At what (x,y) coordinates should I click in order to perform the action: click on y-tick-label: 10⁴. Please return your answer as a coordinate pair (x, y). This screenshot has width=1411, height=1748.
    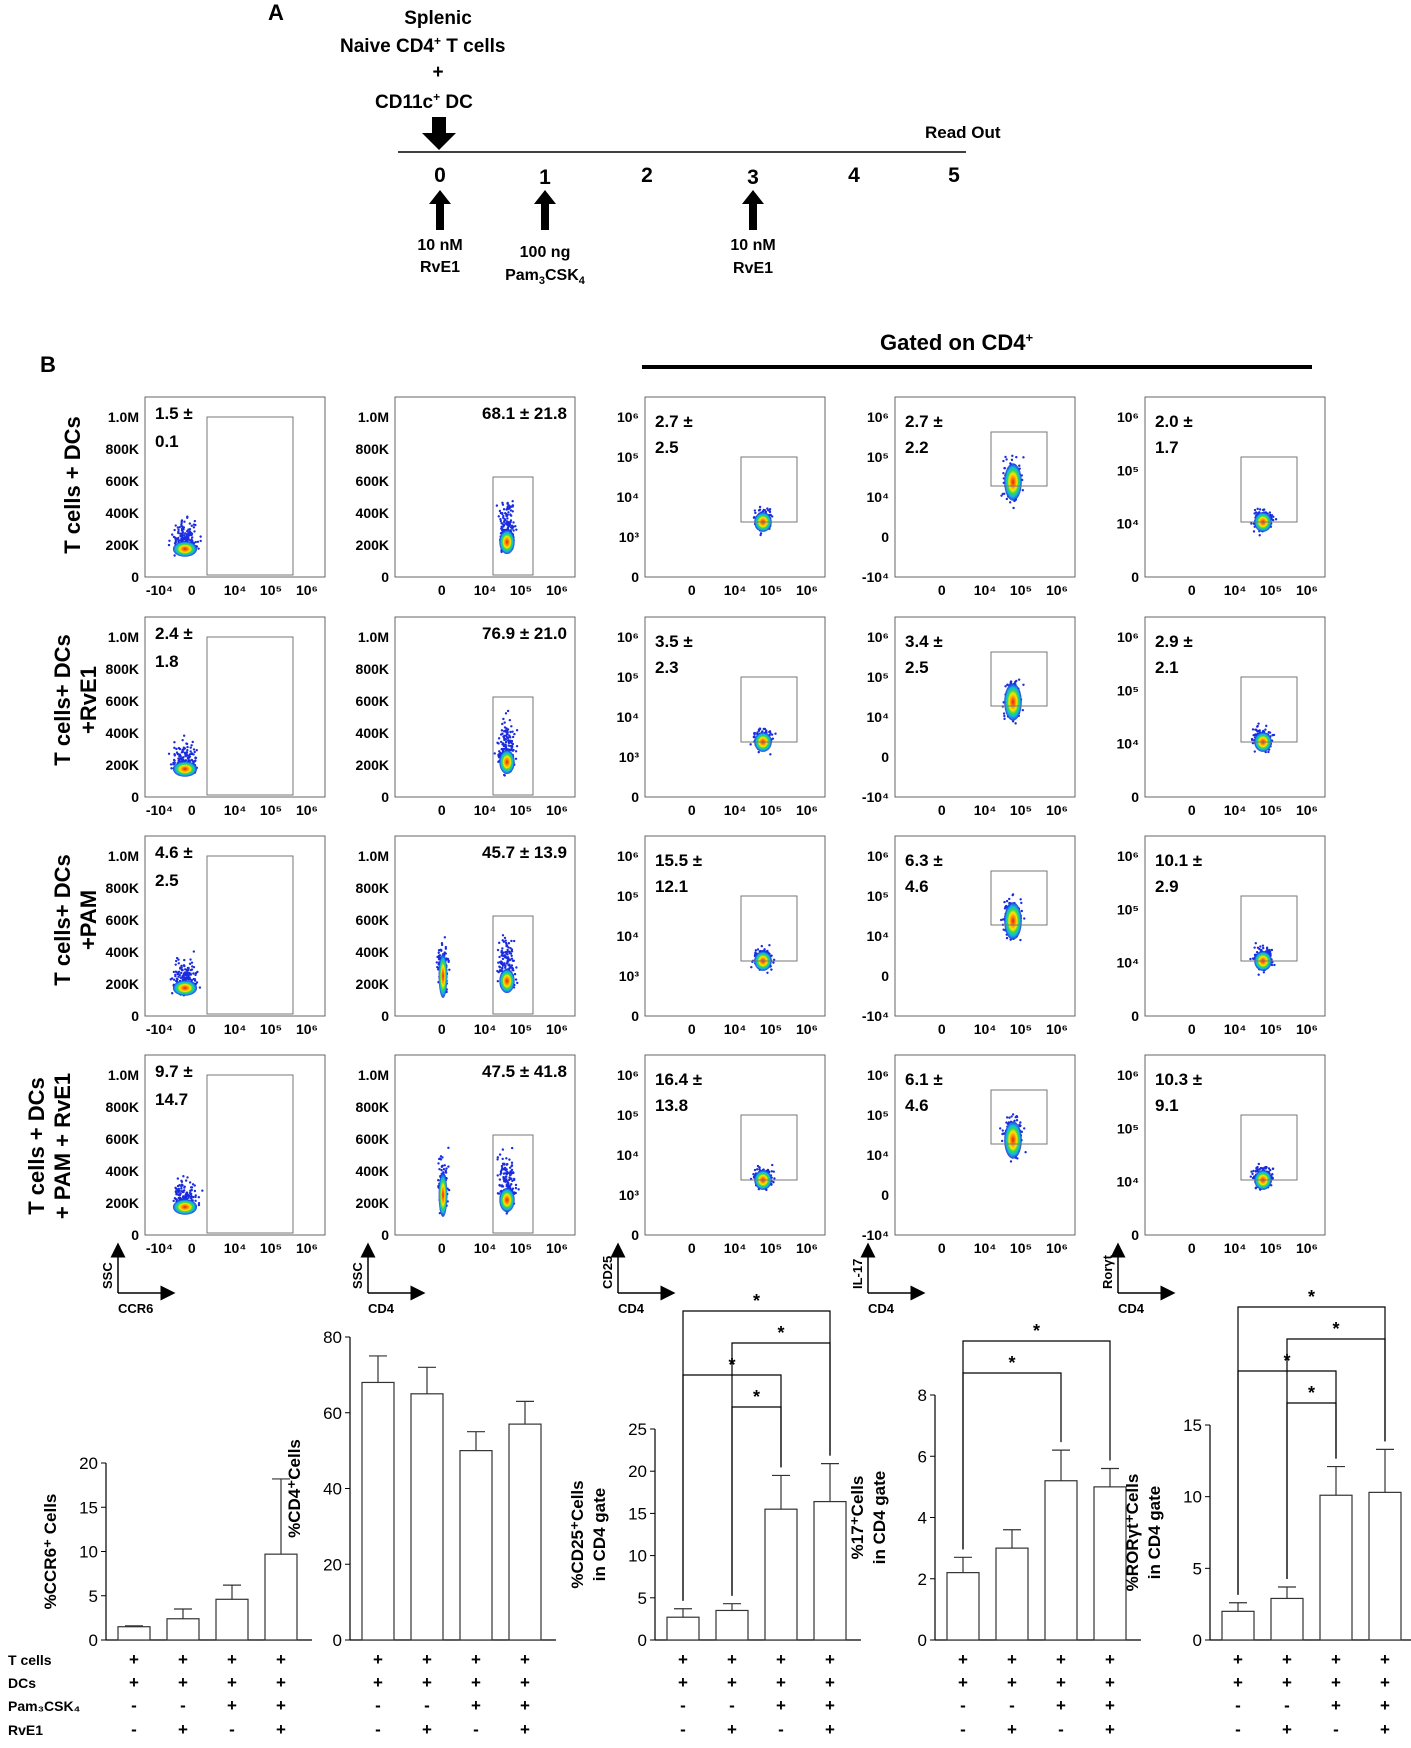
    Looking at the image, I should click on (878, 1155).